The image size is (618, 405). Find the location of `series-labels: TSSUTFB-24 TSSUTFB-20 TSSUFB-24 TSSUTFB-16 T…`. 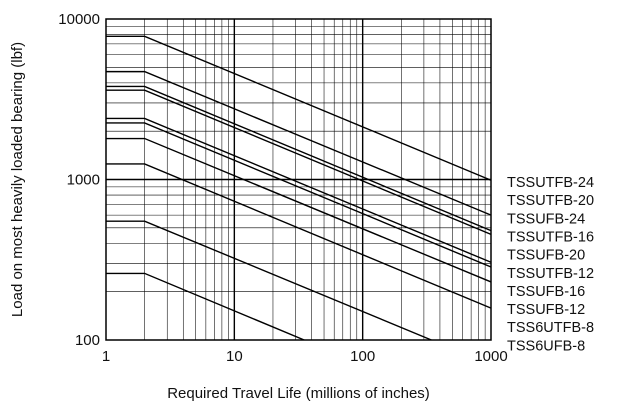

series-labels: TSSUTFB-24 TSSUTFB-20 TSSUFB-24 TSSUTFB-16 T… is located at coordinates (550, 264).